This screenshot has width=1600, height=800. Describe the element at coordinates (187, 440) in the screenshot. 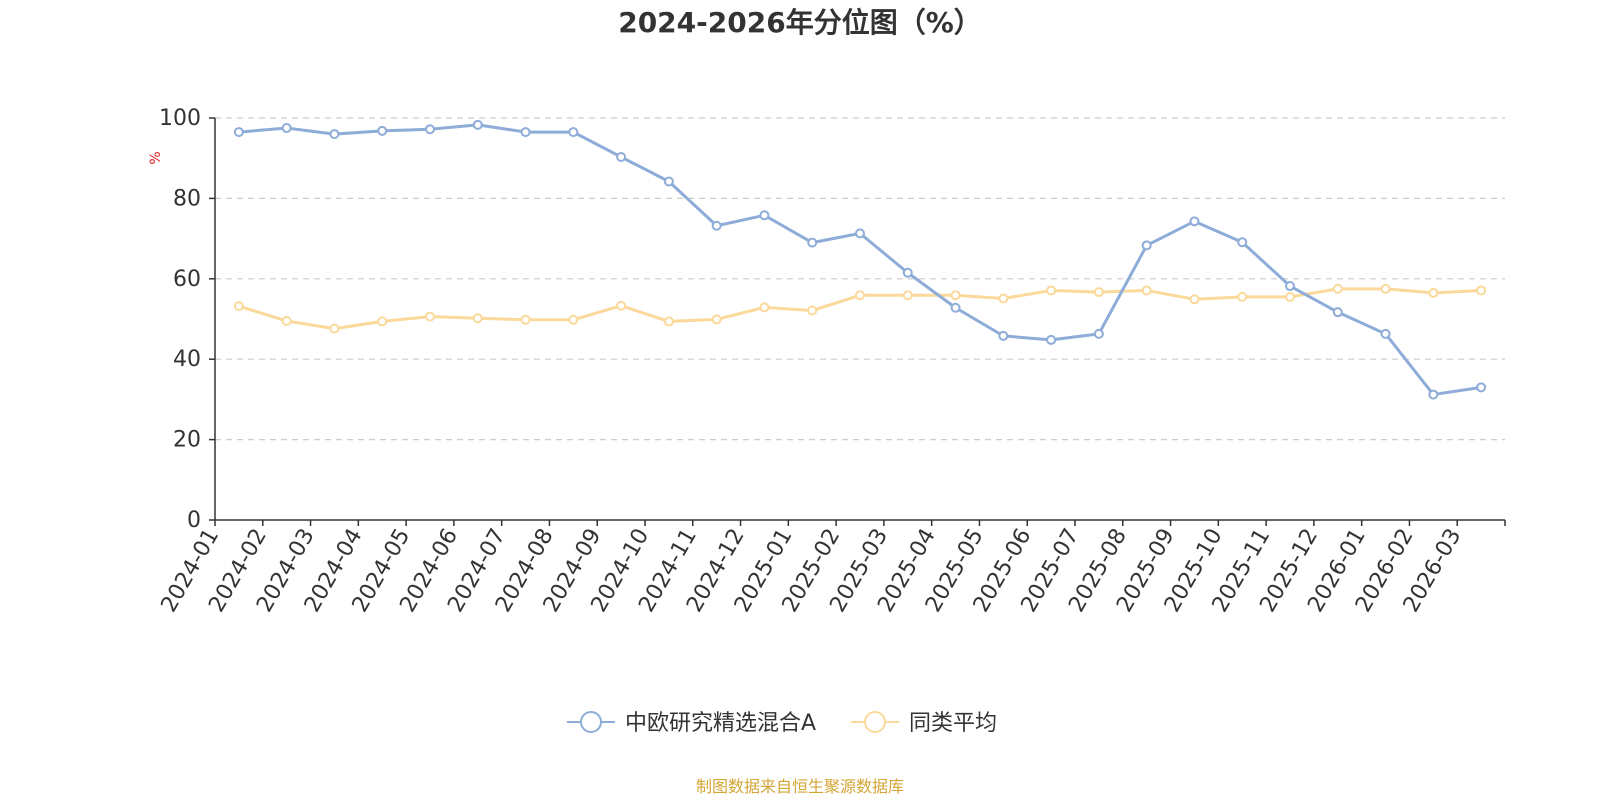

I see `y-tick-label: 20` at that location.